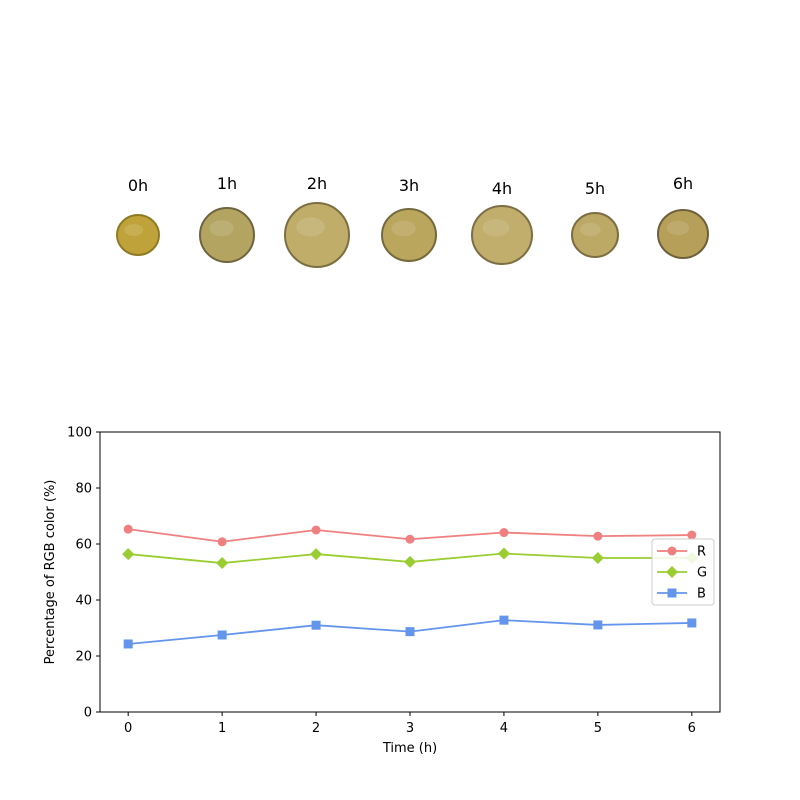 The width and height of the screenshot is (800, 800). What do you see at coordinates (88, 713) in the screenshot?
I see `y-tick-label: 0` at bounding box center [88, 713].